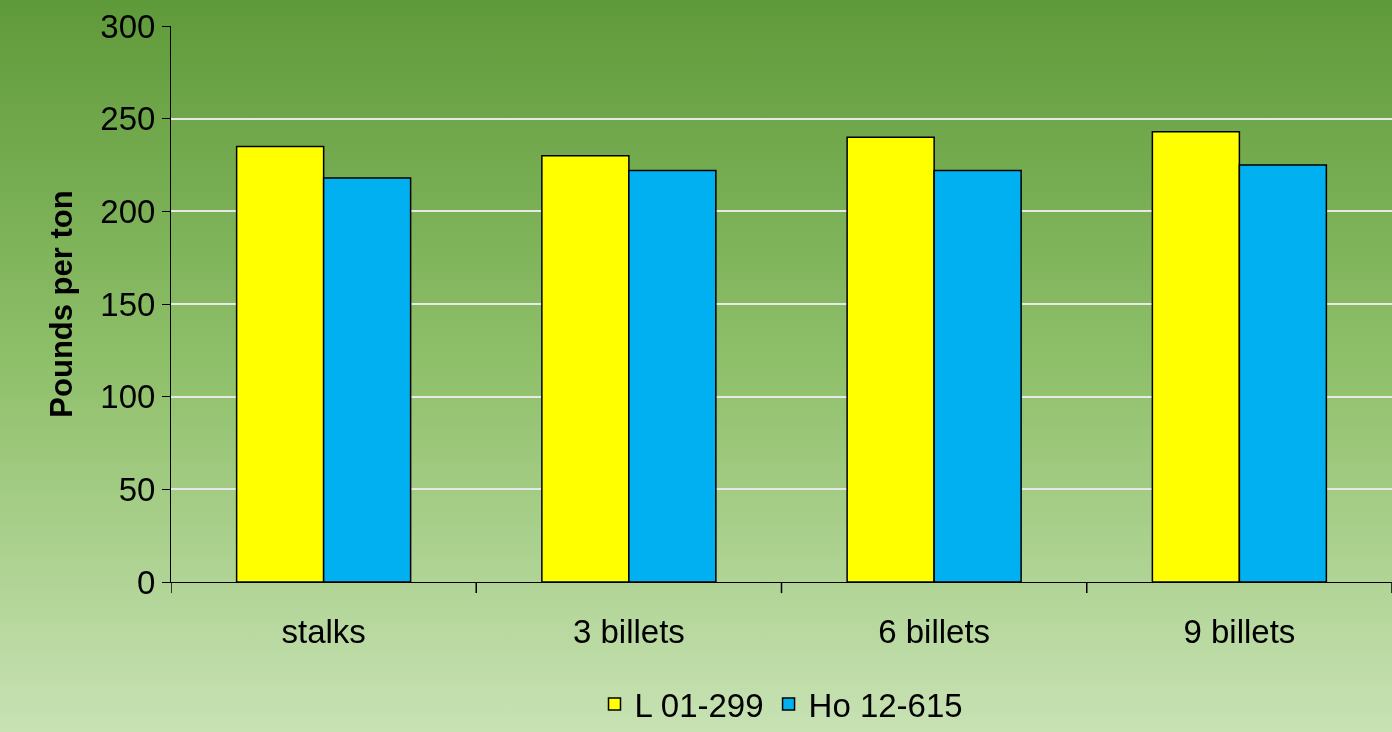 This screenshot has height=732, width=1392. Describe the element at coordinates (699, 705) in the screenshot. I see `legend-label: L 01-299` at that location.